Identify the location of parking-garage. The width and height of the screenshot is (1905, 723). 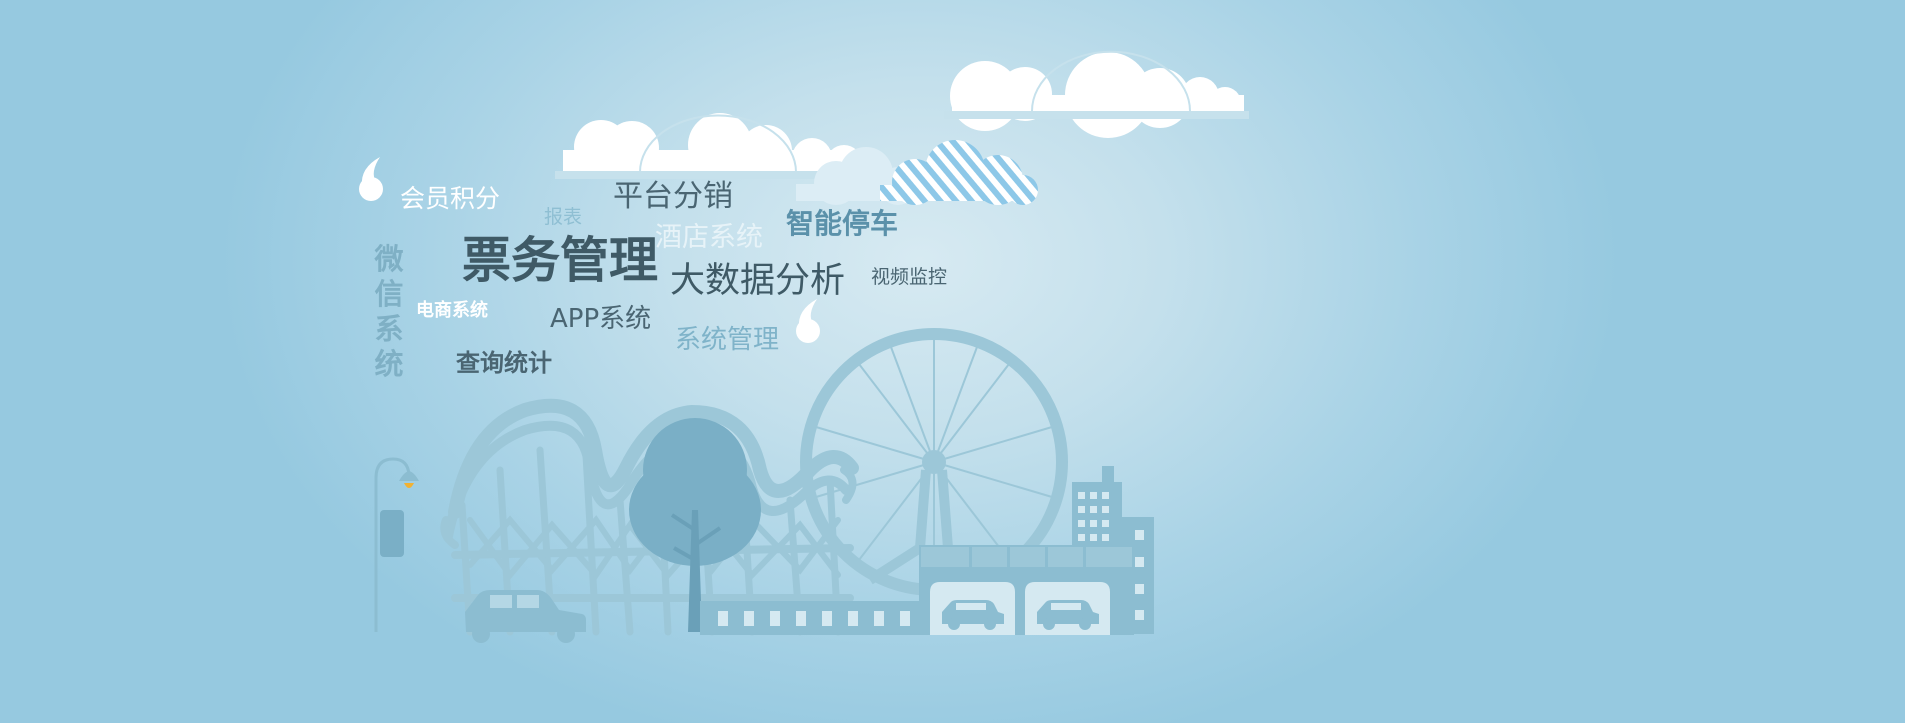
(1026, 590).